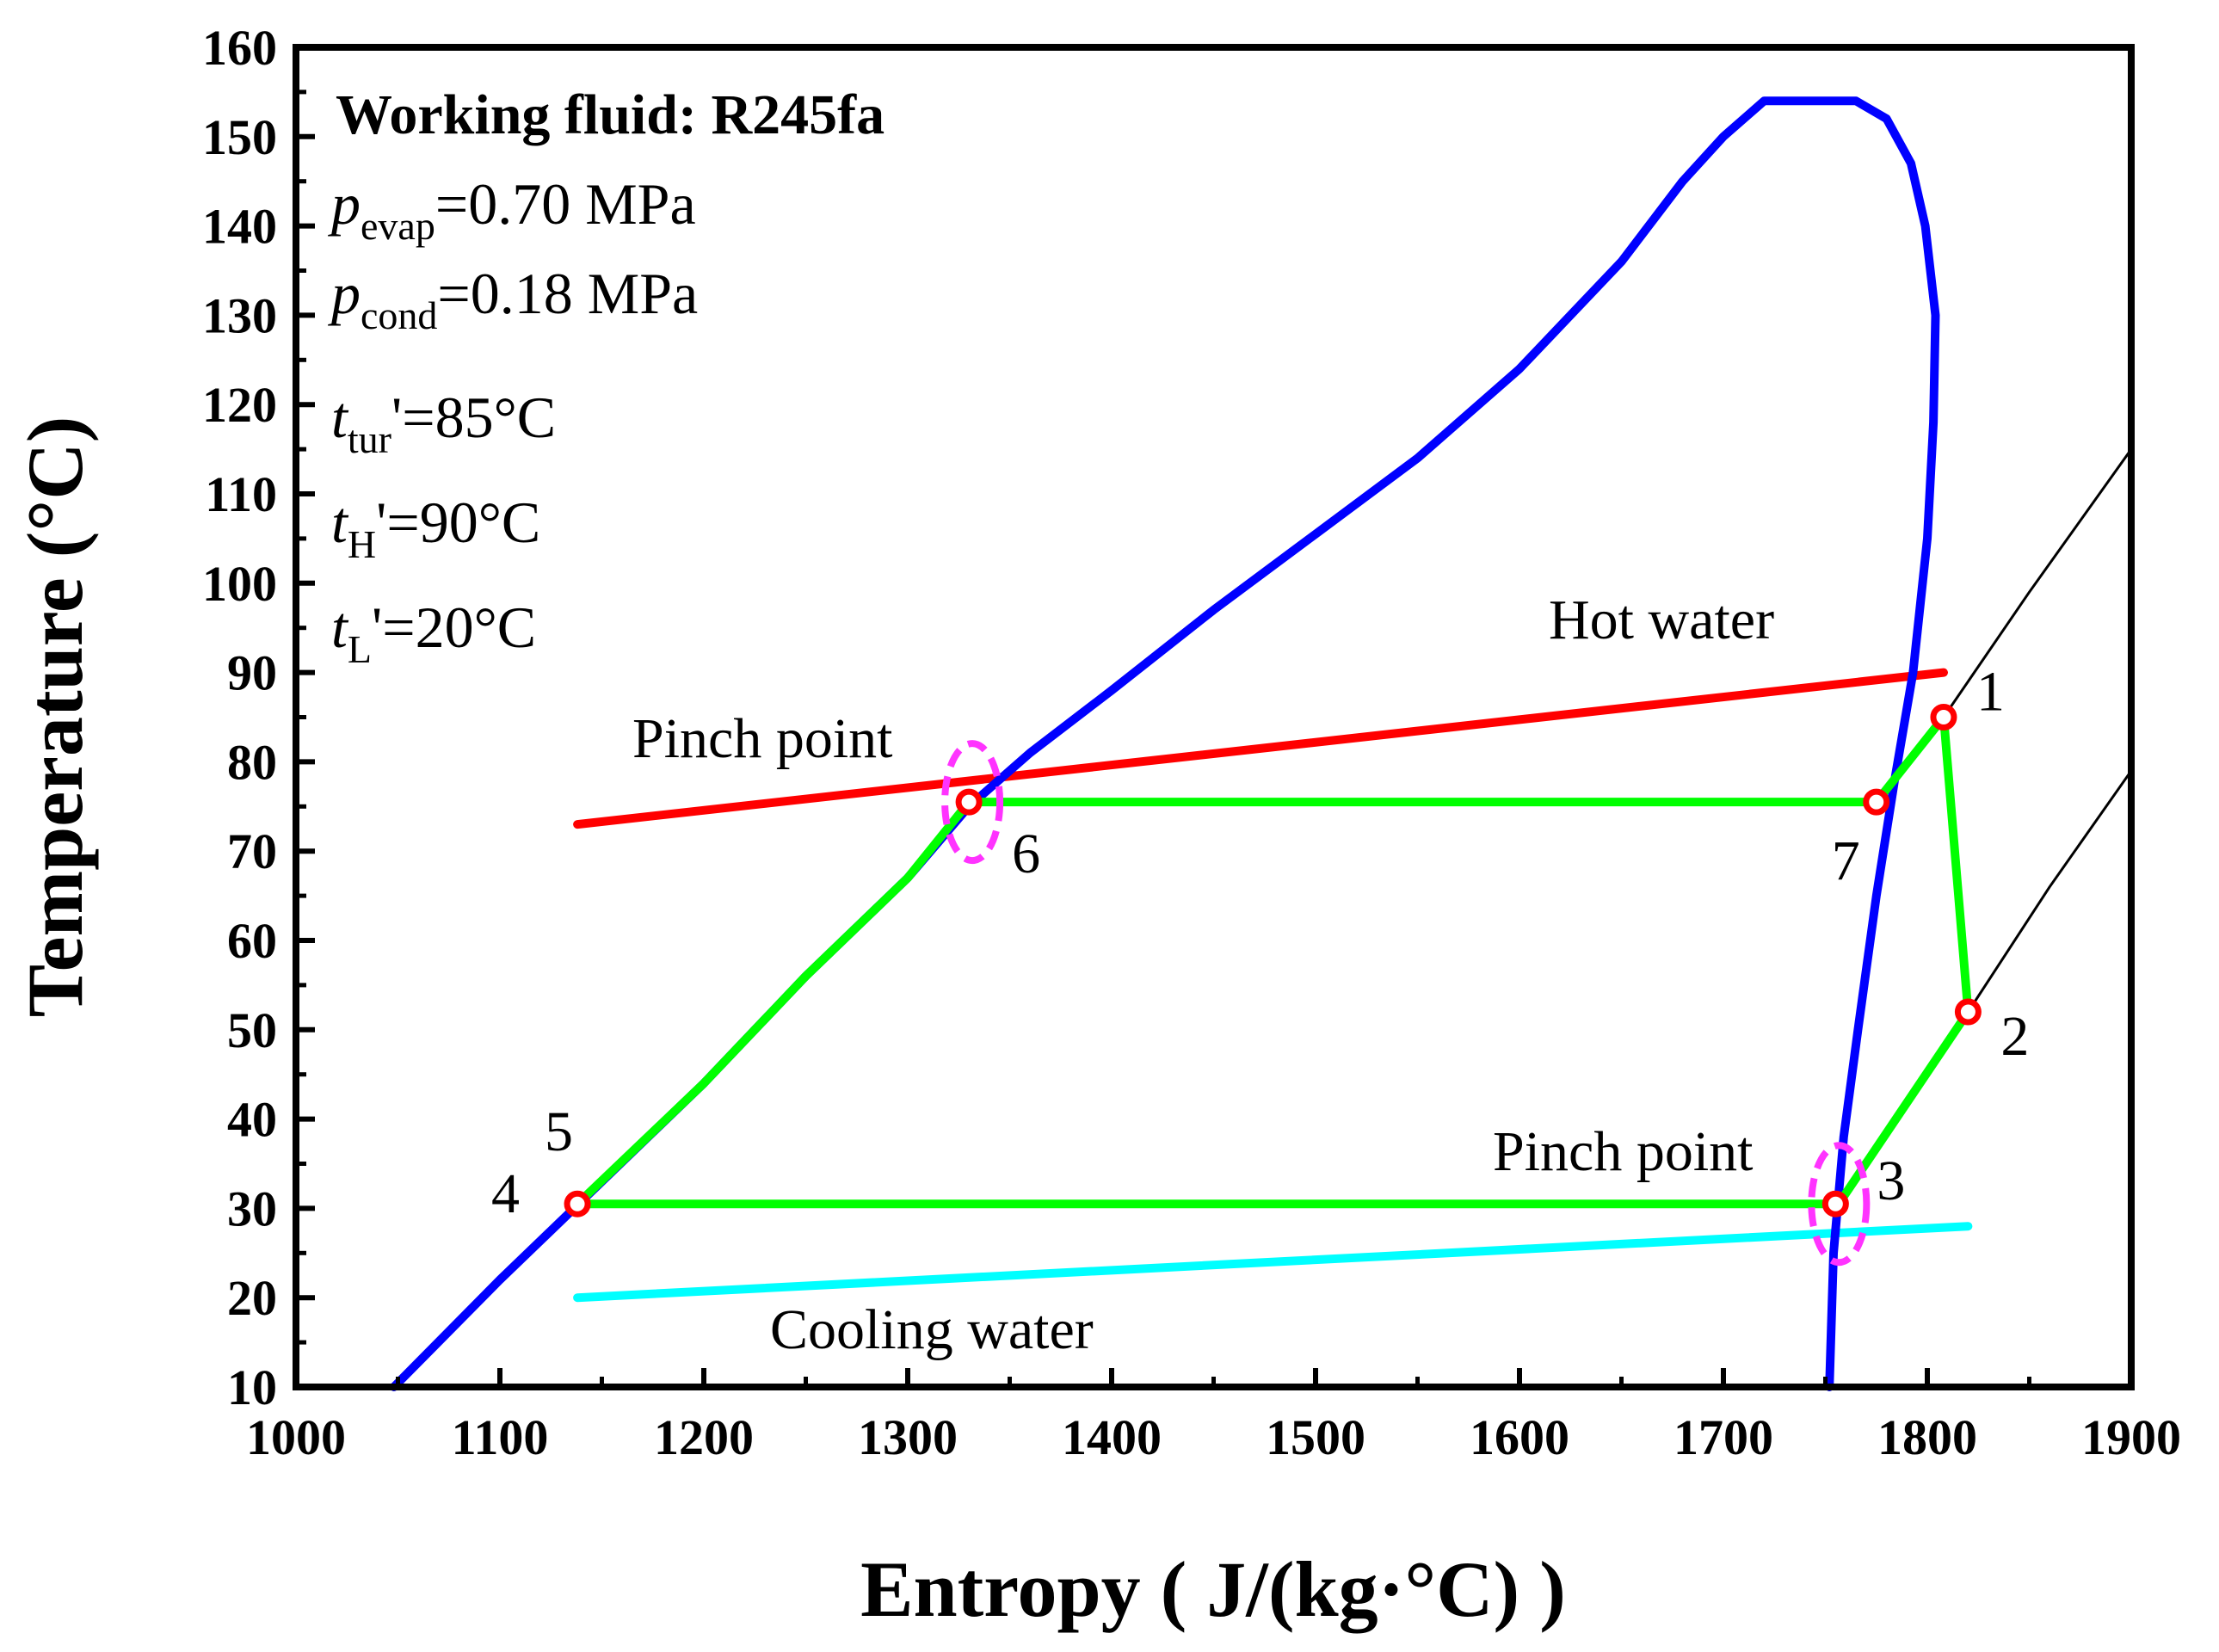 The image size is (2219, 1652). Describe the element at coordinates (704, 1437) in the screenshot. I see `x-tick-label: 1200` at that location.